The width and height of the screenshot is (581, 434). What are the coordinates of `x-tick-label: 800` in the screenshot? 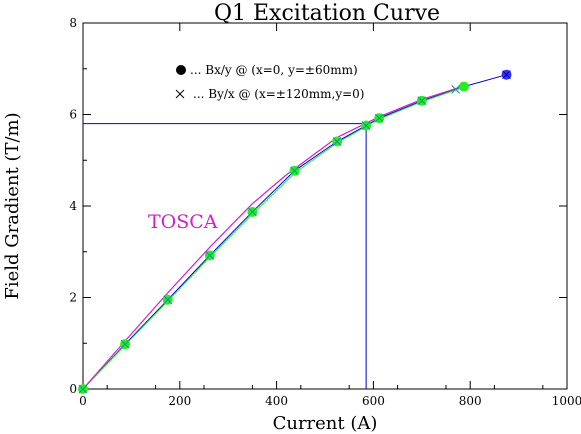 It's located at (470, 401).